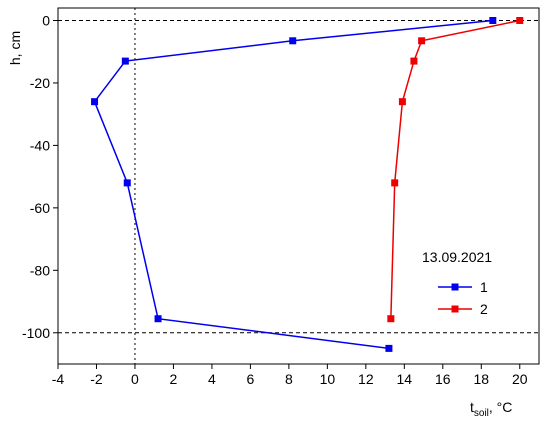 The height and width of the screenshot is (423, 550). Describe the element at coordinates (46, 20) in the screenshot. I see `y-tick-label: 0` at that location.